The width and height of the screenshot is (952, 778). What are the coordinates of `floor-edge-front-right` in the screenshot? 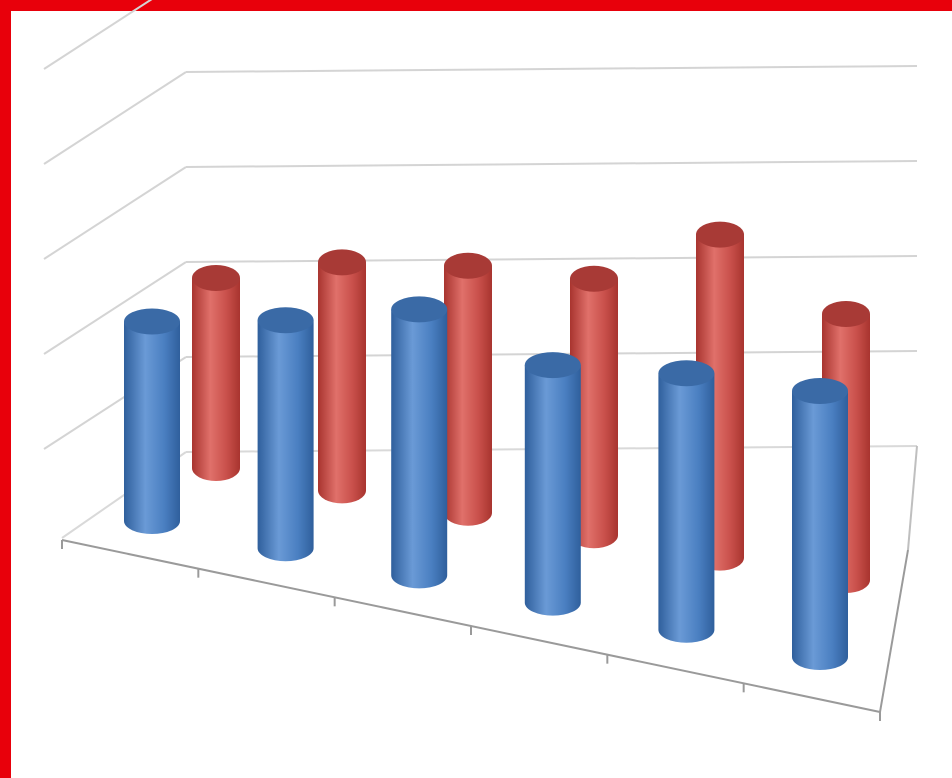 It's located at (894, 631).